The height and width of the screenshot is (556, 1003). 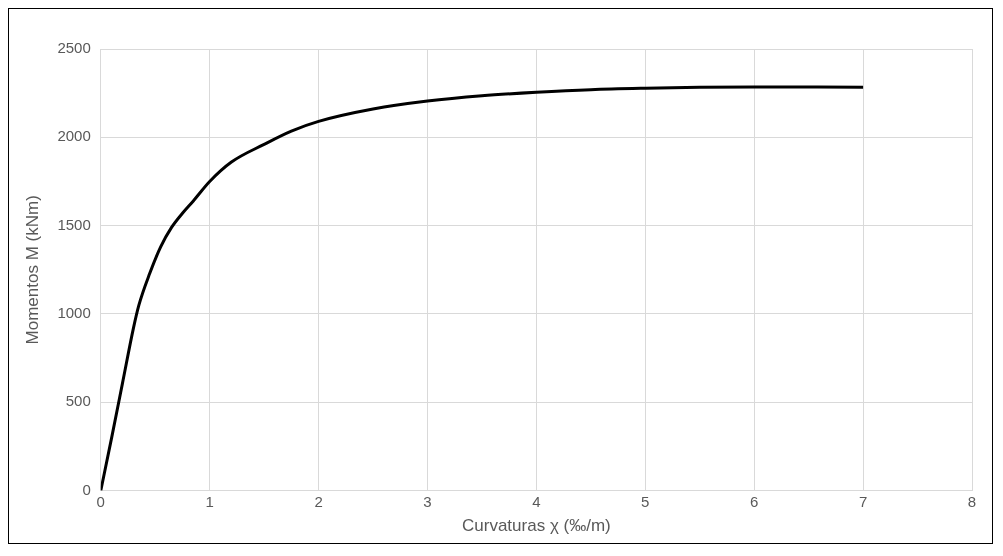 I want to click on y-tick-label: 1000, so click(x=74, y=313).